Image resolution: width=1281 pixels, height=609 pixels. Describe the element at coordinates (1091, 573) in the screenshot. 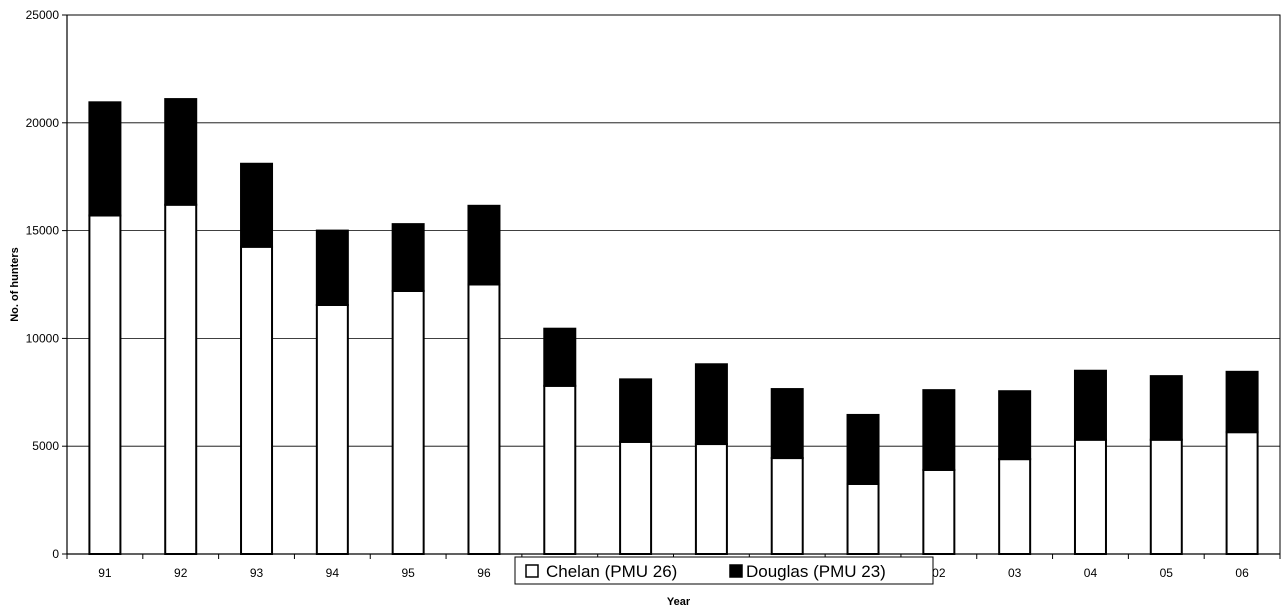

I see `x-tick-label: 04` at that location.